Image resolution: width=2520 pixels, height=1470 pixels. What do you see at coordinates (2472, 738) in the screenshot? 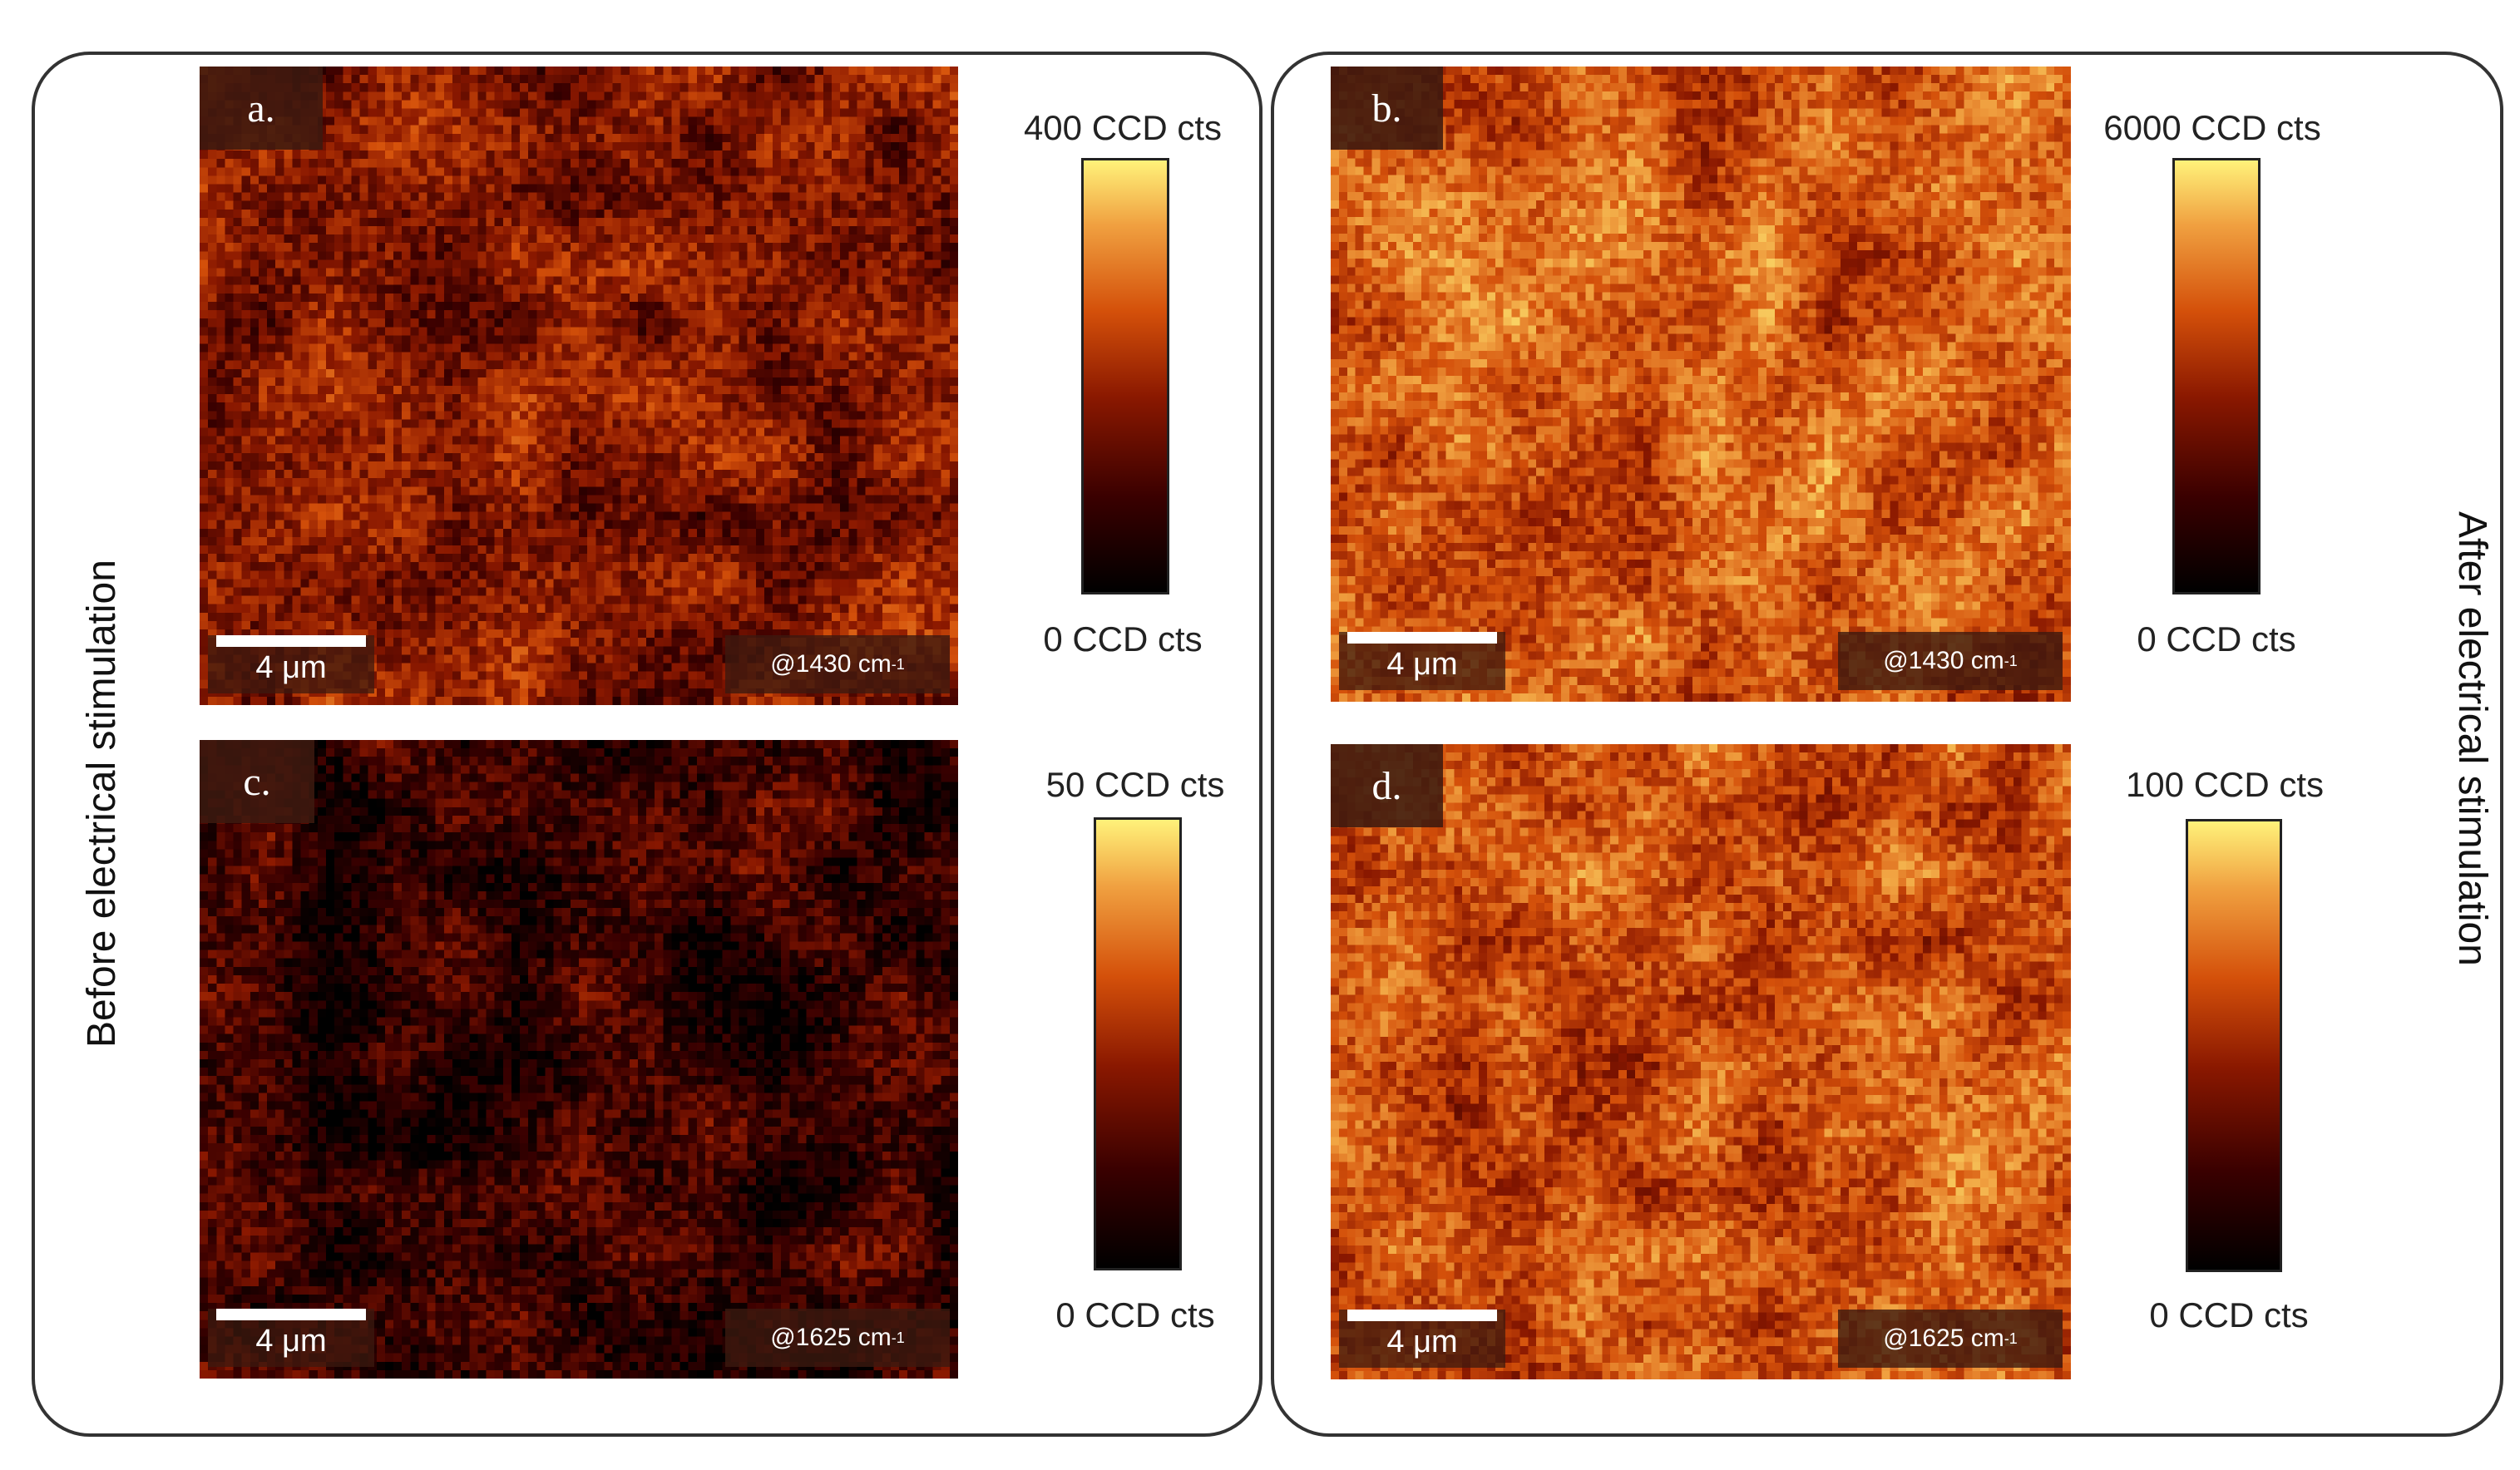
I see `after-stimulation-label: After electrical stimulation` at bounding box center [2472, 738].